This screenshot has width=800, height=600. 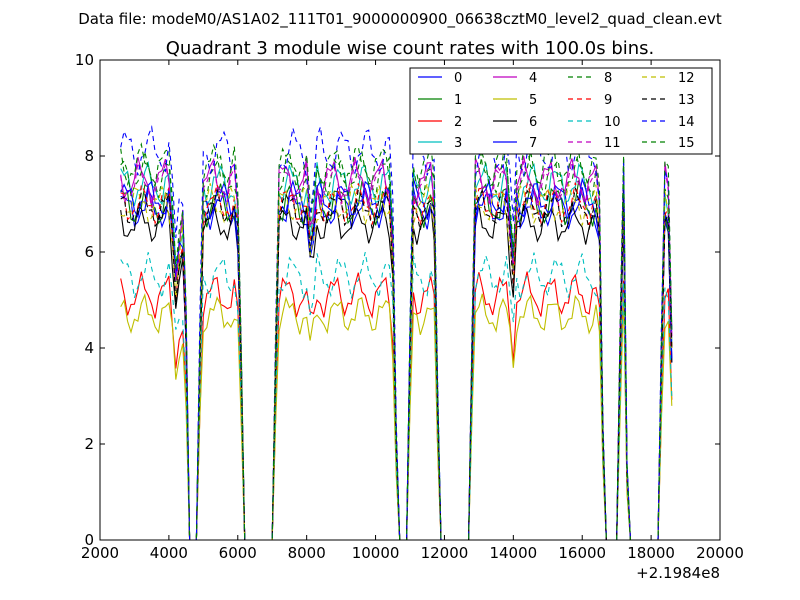 I want to click on legend-box, so click(x=561, y=111).